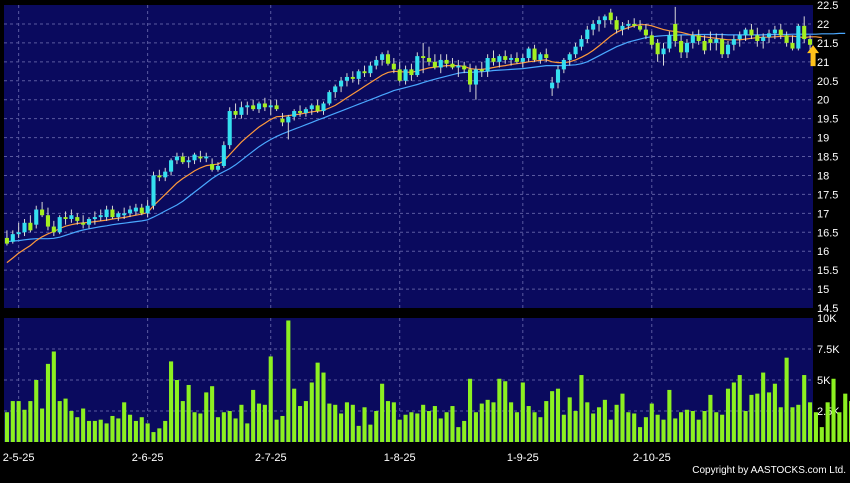 This screenshot has height=483, width=850. Describe the element at coordinates (827, 158) in the screenshot. I see `price-tick-label: 18.5` at that location.